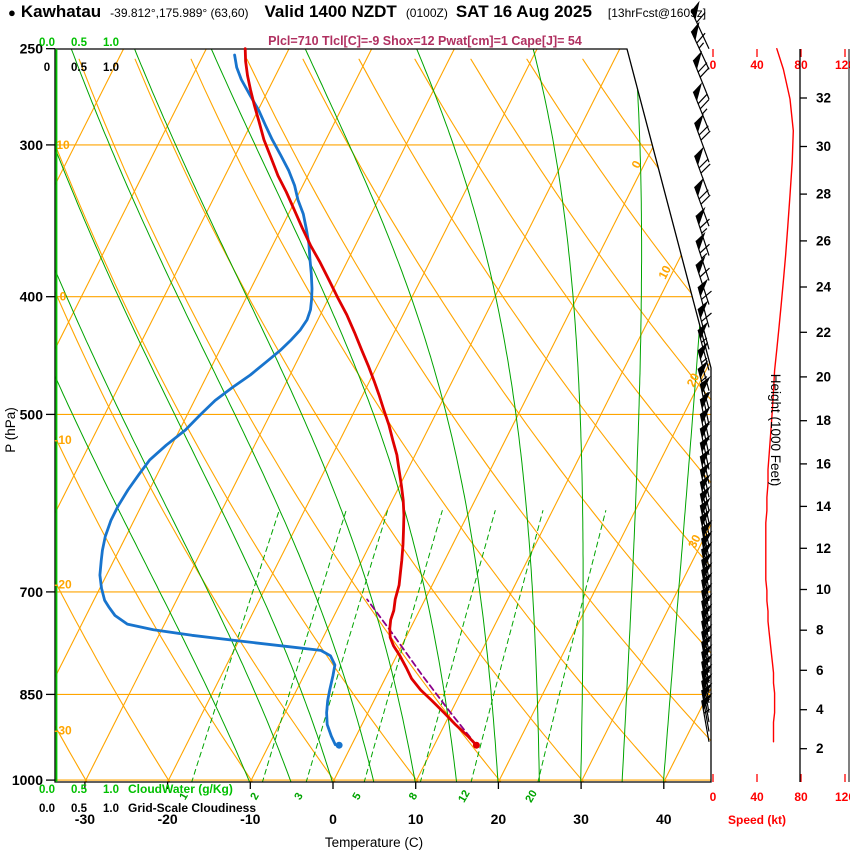 This screenshot has height=860, width=850. What do you see at coordinates (775, 430) in the screenshot?
I see `svg-text: Height (1000 Feet)` at bounding box center [775, 430].